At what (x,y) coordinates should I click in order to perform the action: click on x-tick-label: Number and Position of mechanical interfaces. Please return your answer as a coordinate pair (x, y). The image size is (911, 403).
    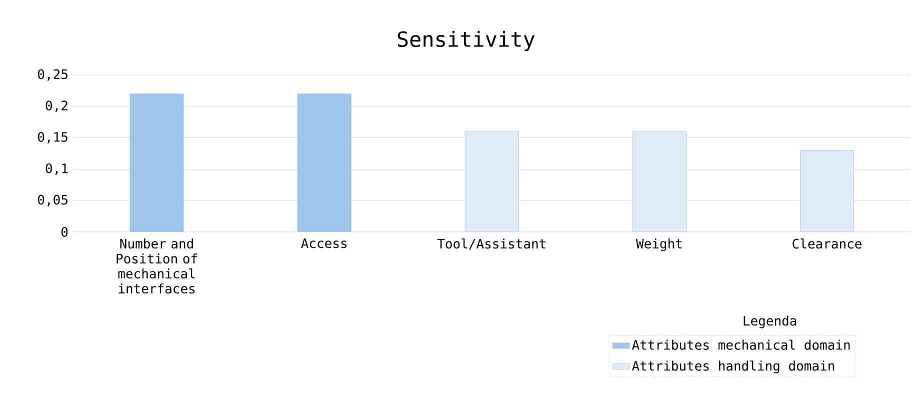
    Looking at the image, I should click on (156, 266).